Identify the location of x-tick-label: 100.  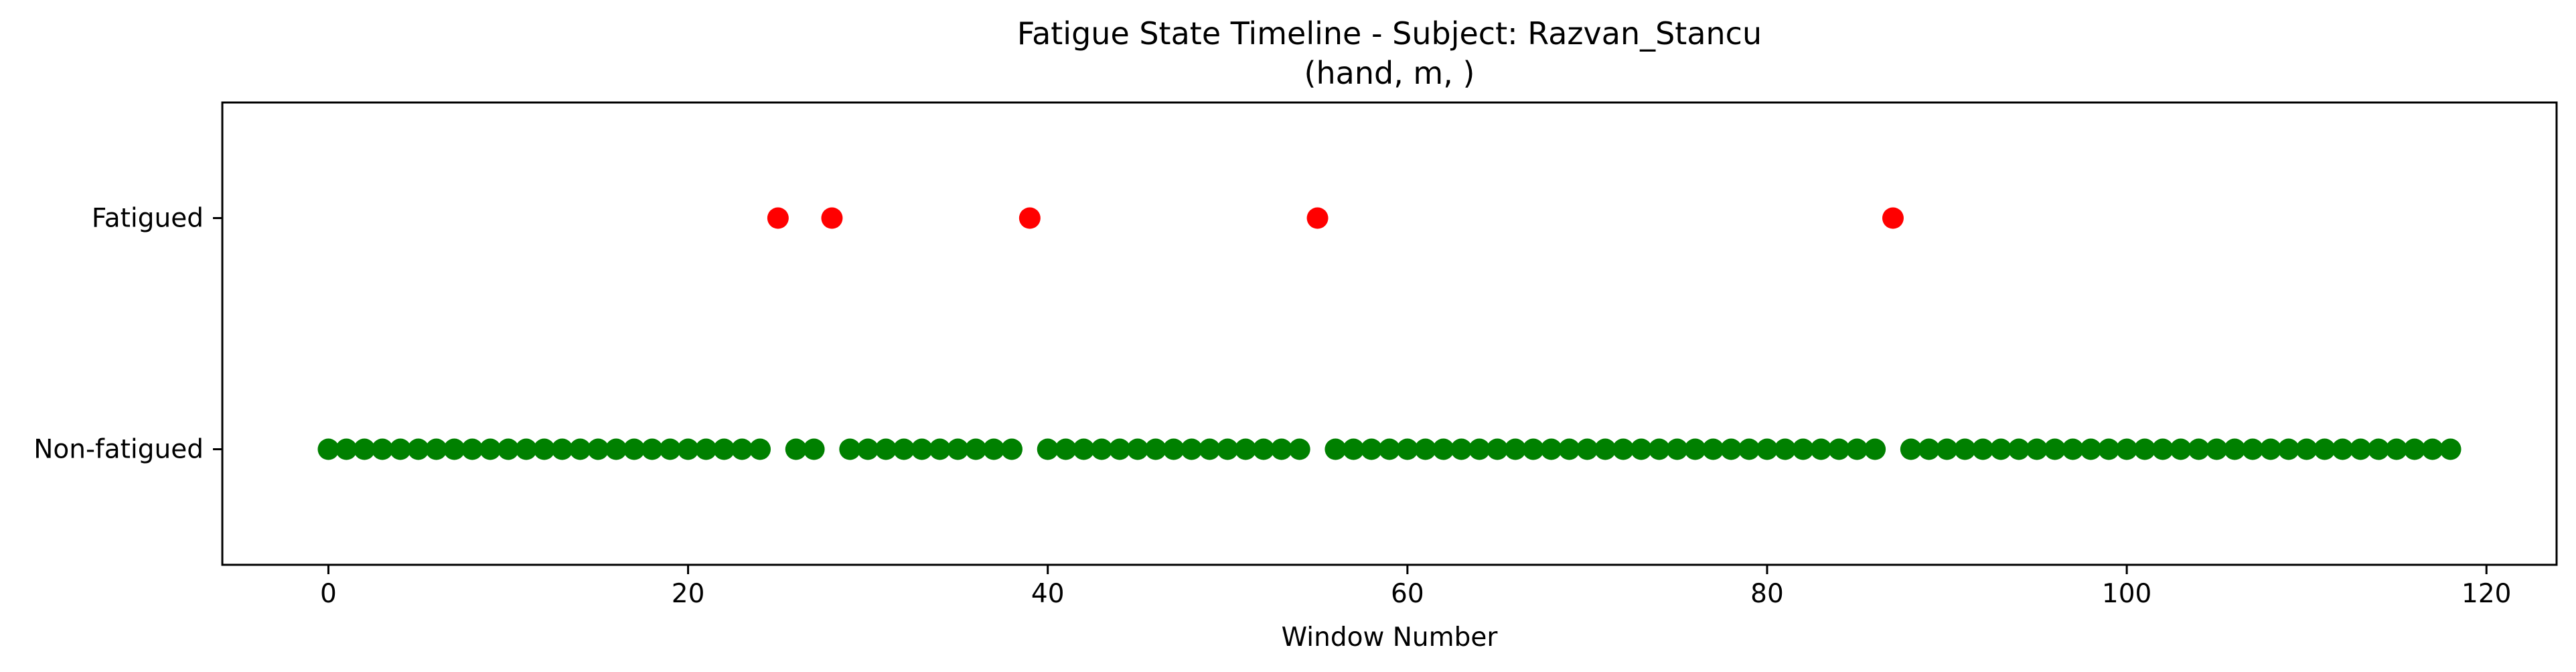
(2126, 594).